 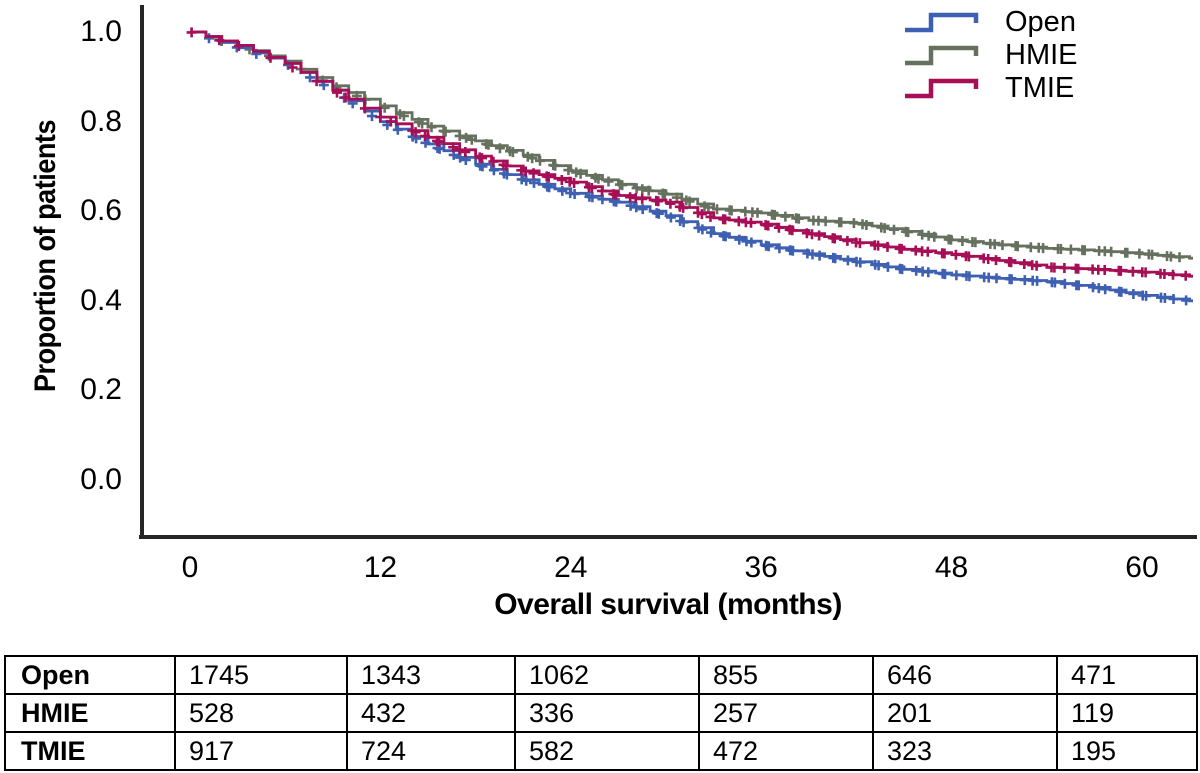 I want to click on at-risk-count-cell: 257, so click(x=786, y=713).